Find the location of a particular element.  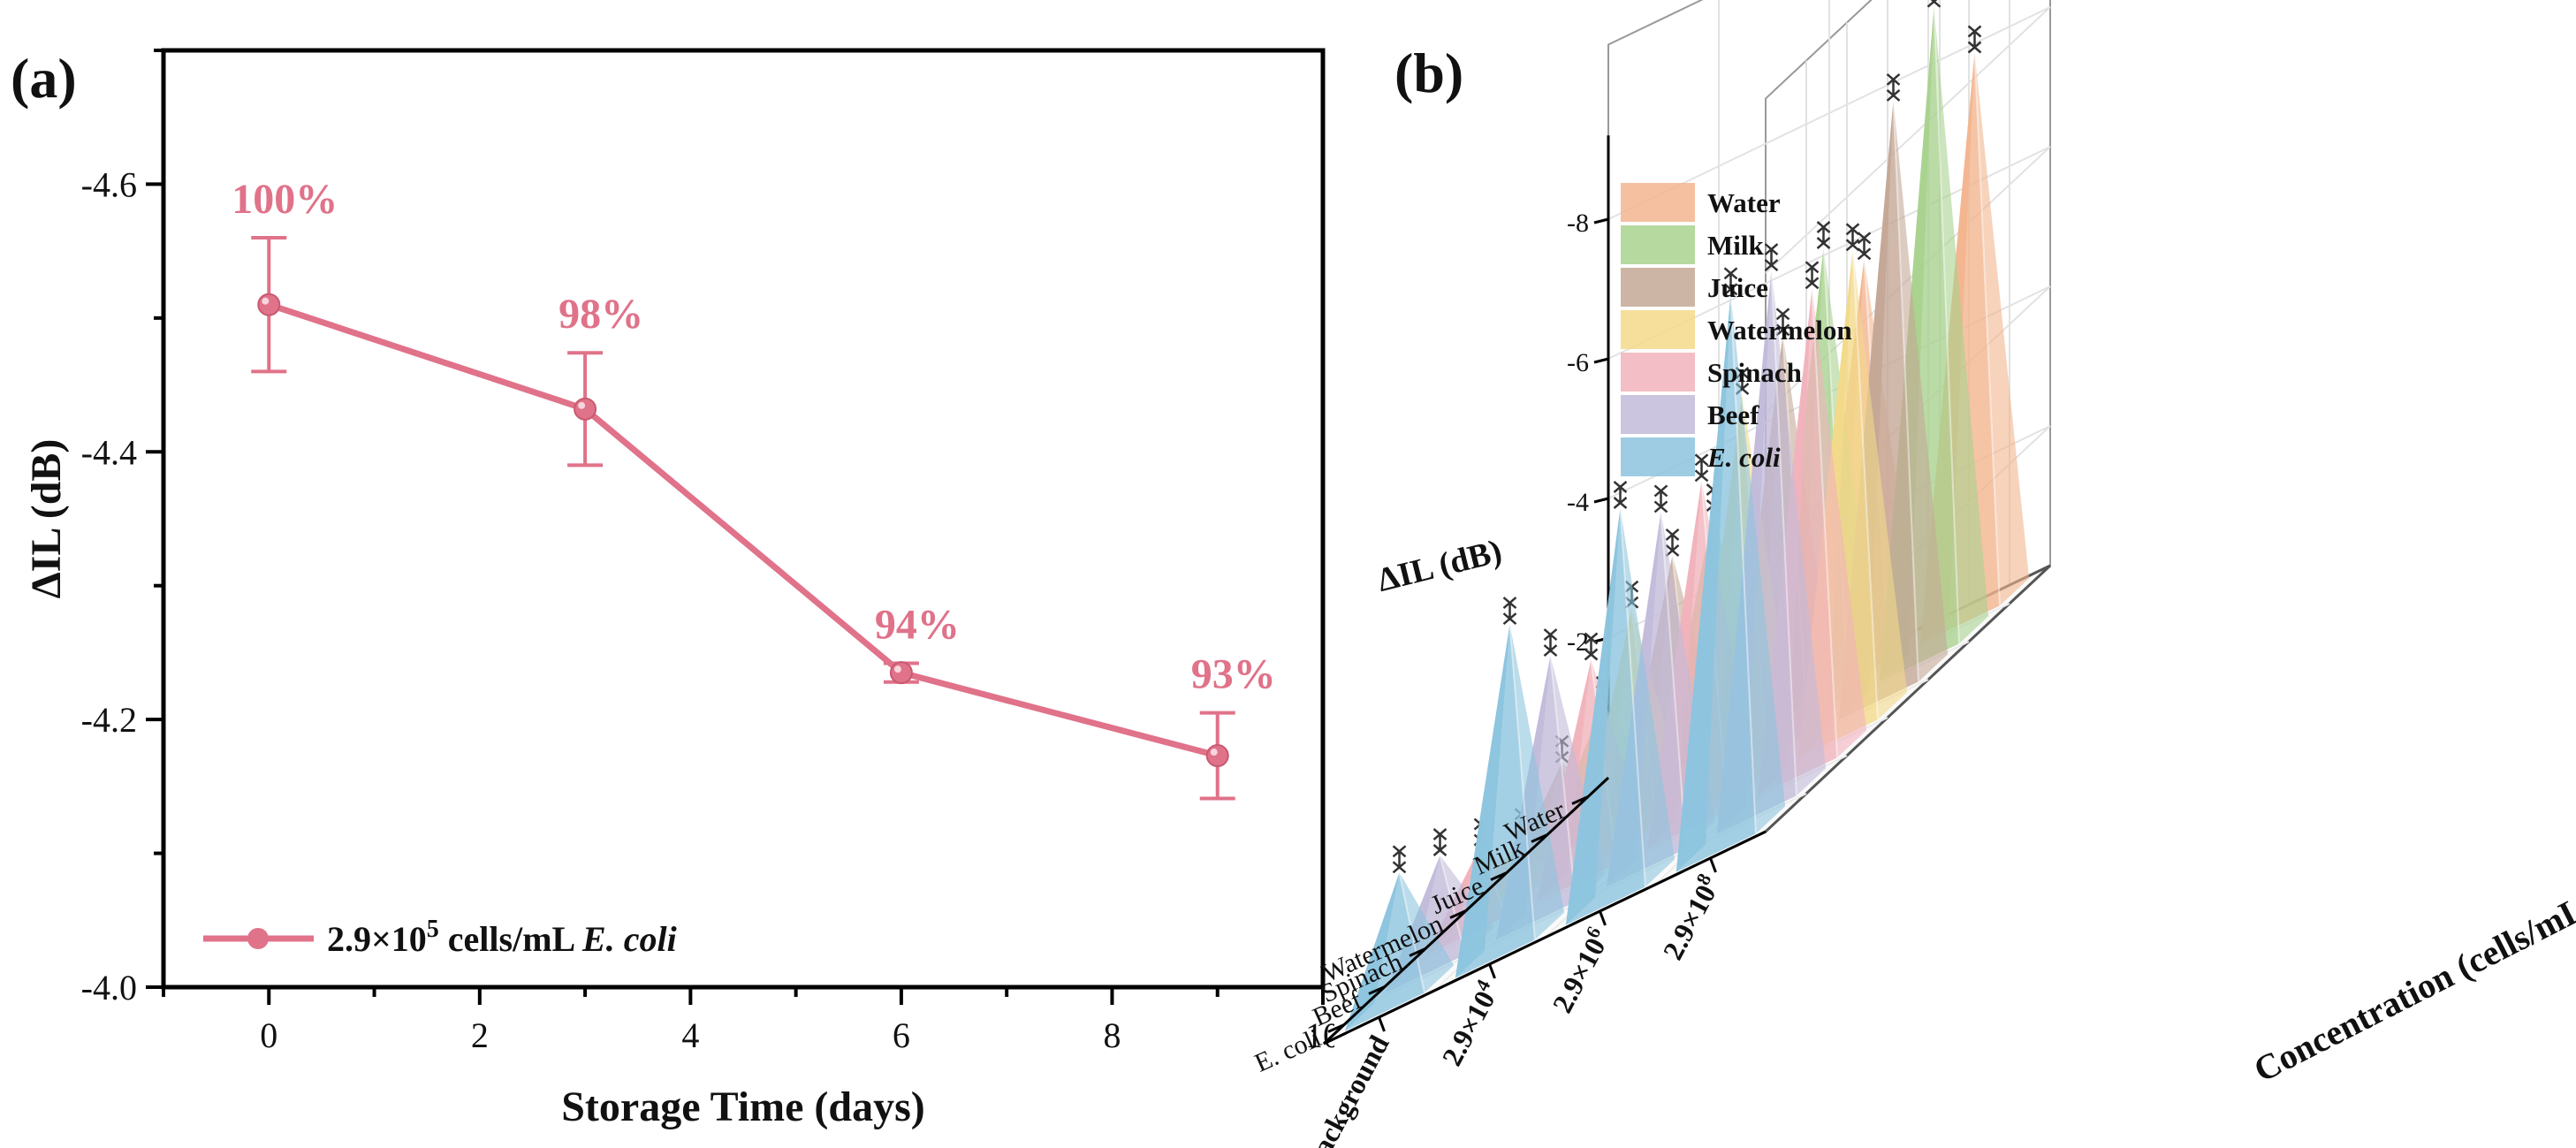

y-tick-label: -4.2 is located at coordinates (109, 720).